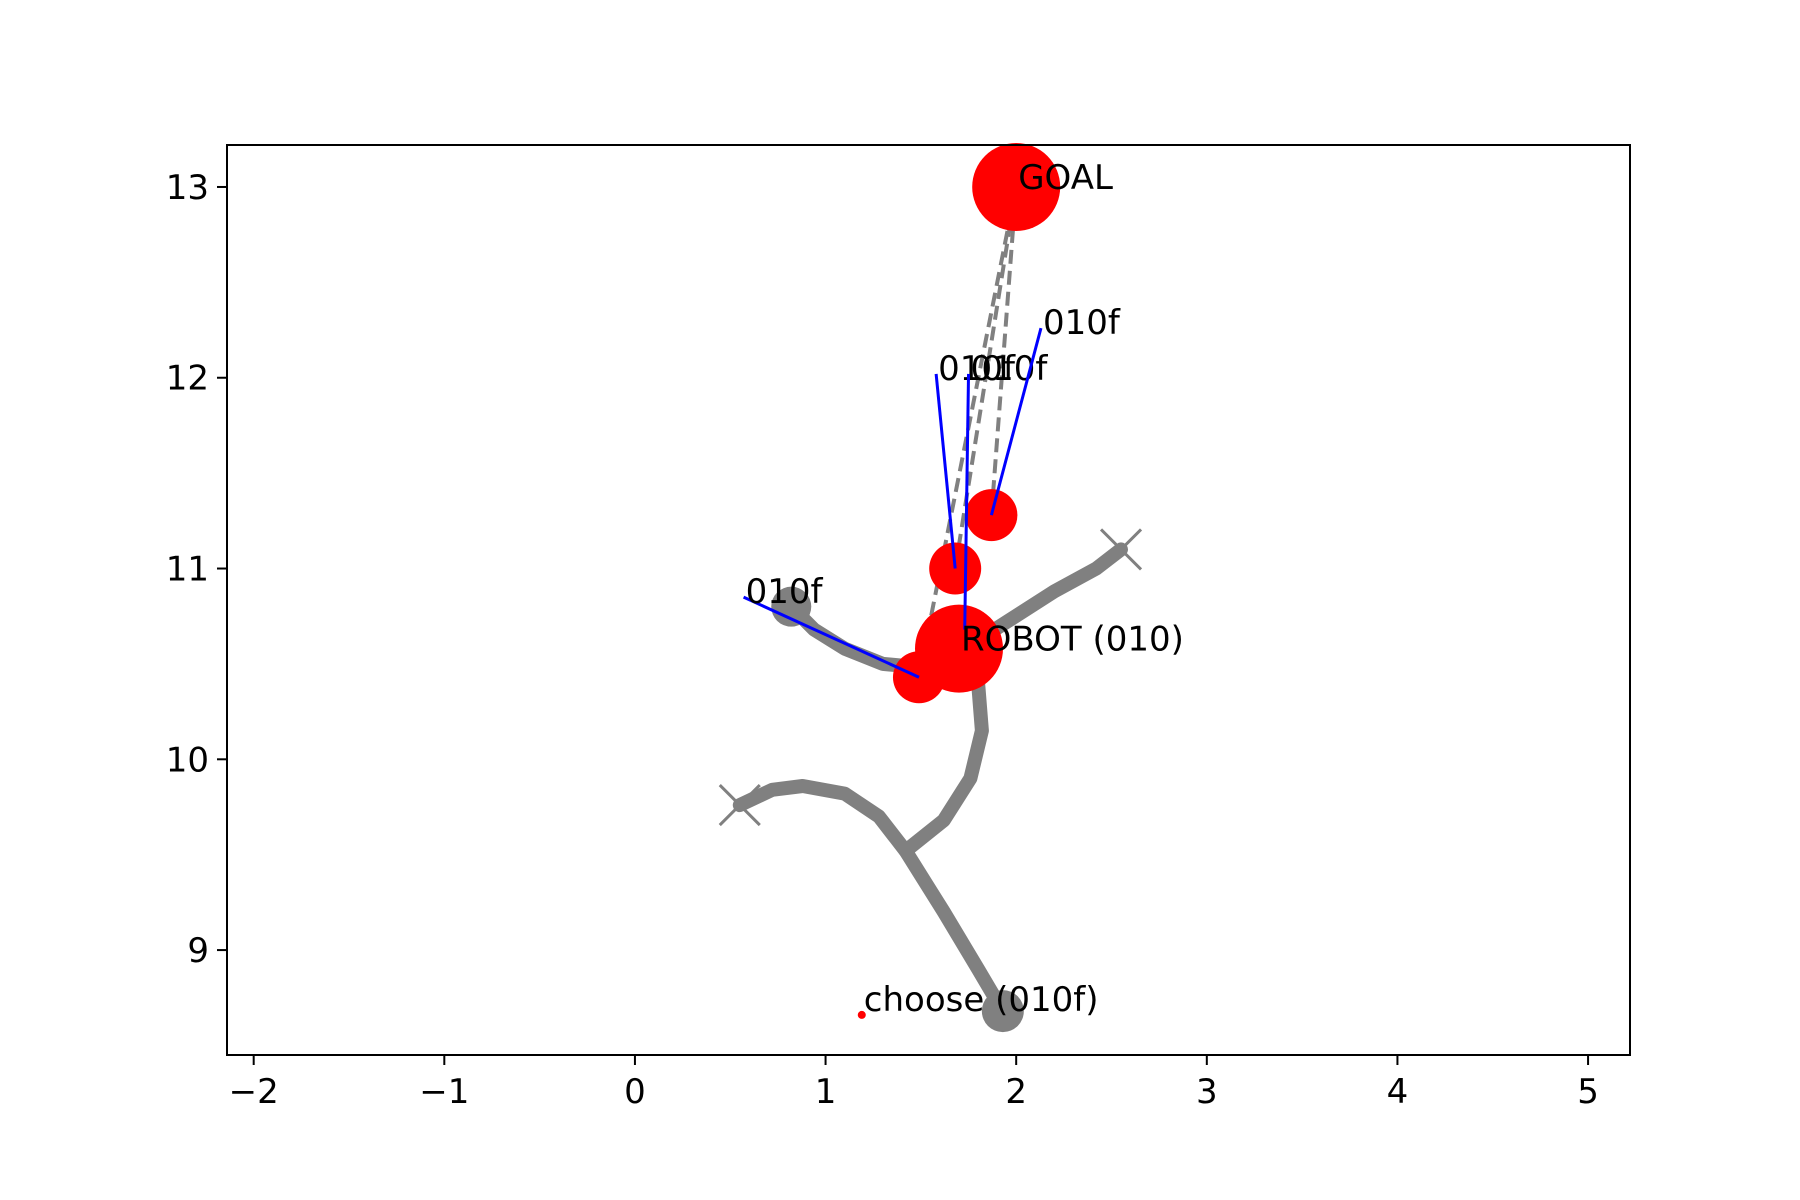 The width and height of the screenshot is (1800, 1200). I want to click on x-tick-label-4: 2, so click(1016, 1092).